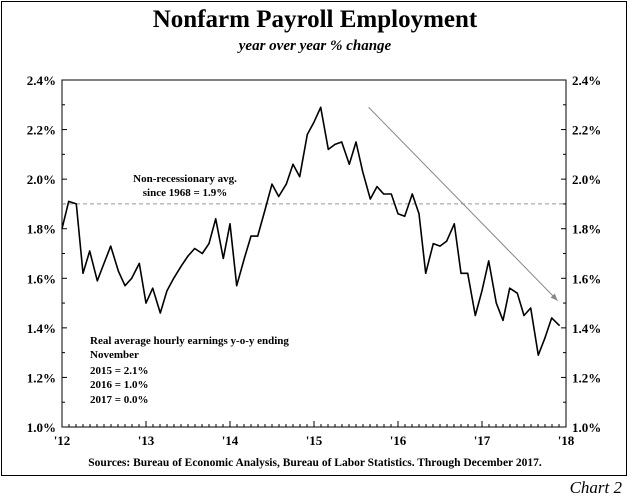  Describe the element at coordinates (41, 80) in the screenshot. I see `y-tick-label-left: 2.4%` at that location.